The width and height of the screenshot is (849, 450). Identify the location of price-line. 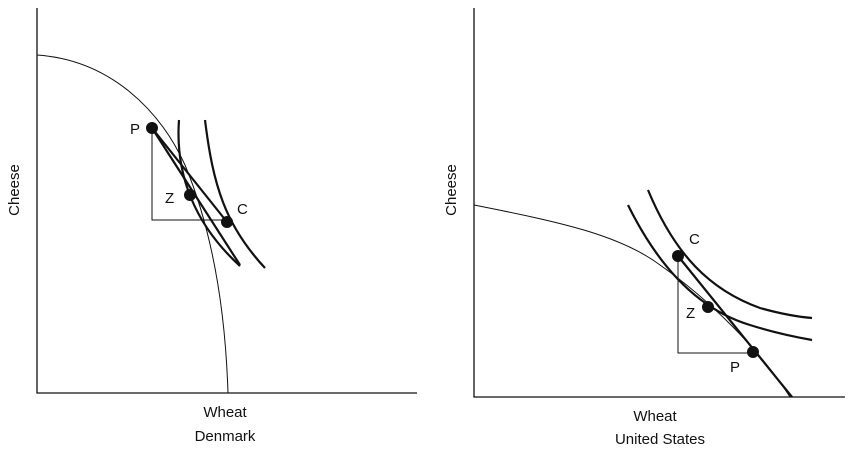
(196, 196).